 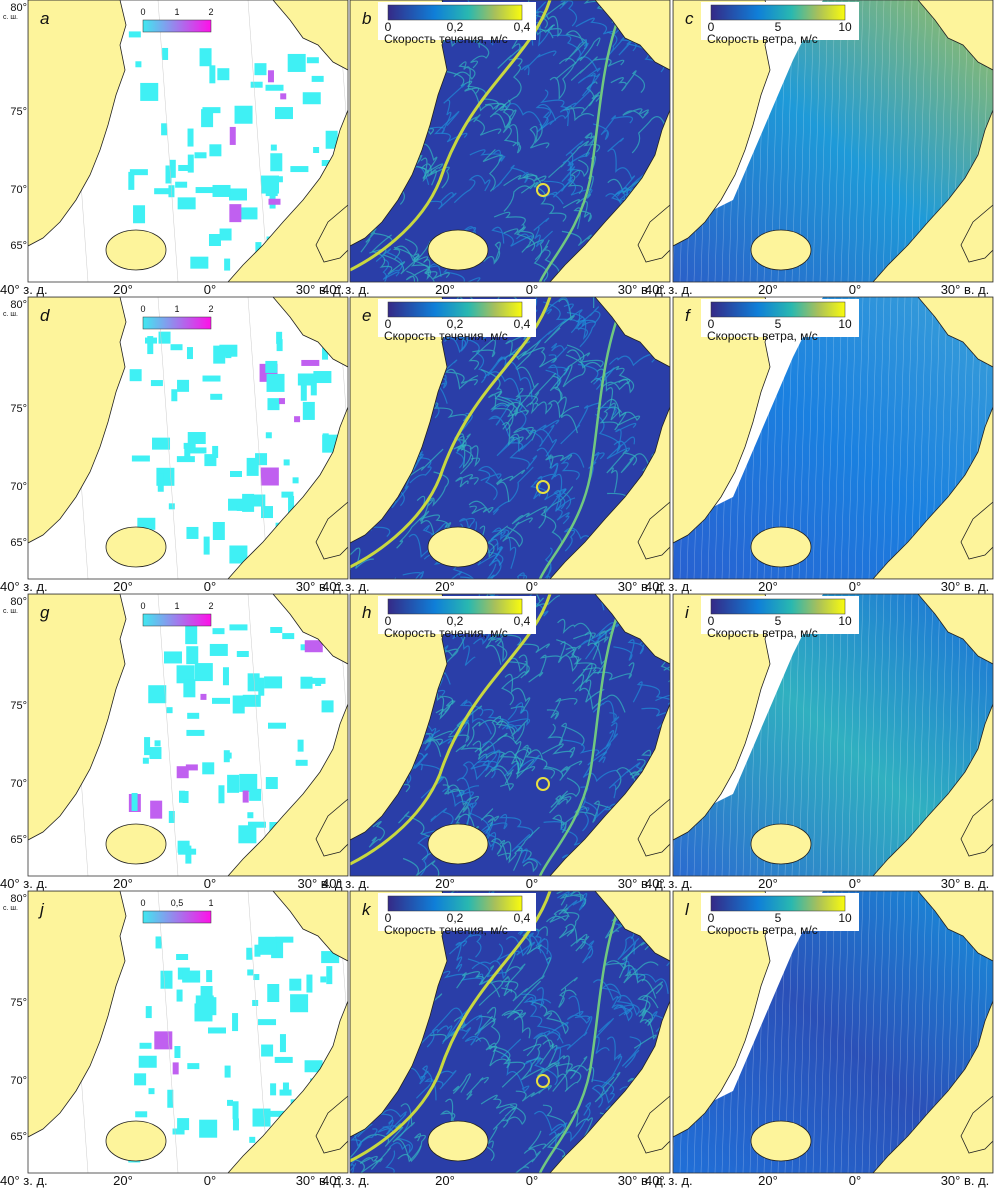 What do you see at coordinates (188, 438) in the screenshot?
I see `map-area` at bounding box center [188, 438].